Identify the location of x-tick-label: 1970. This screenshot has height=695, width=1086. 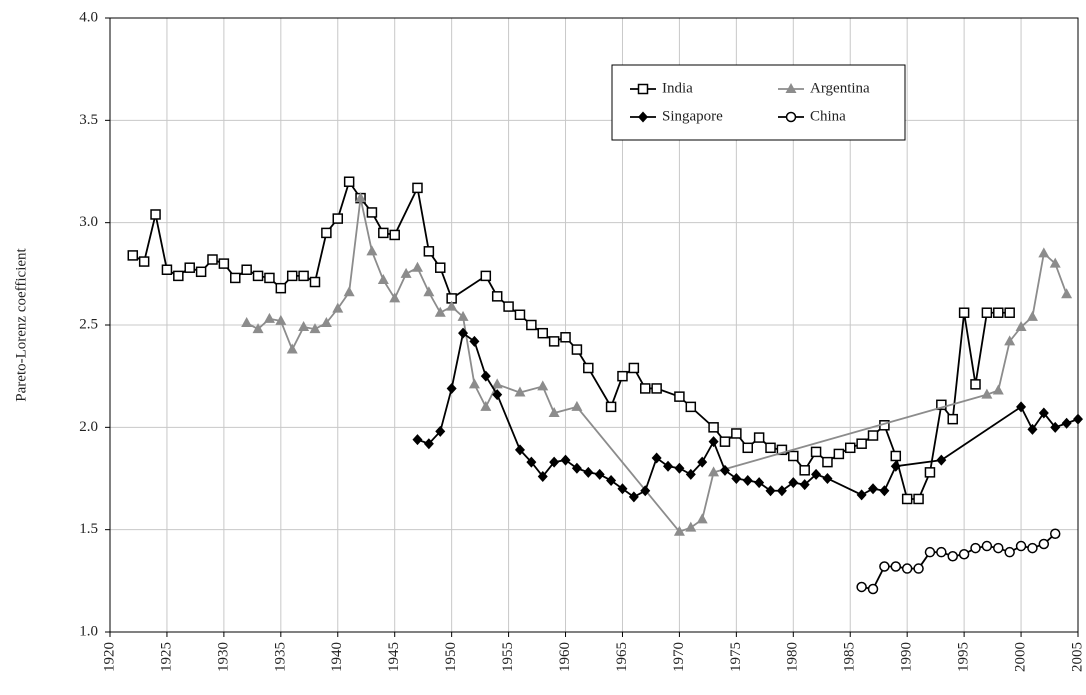
(679, 657).